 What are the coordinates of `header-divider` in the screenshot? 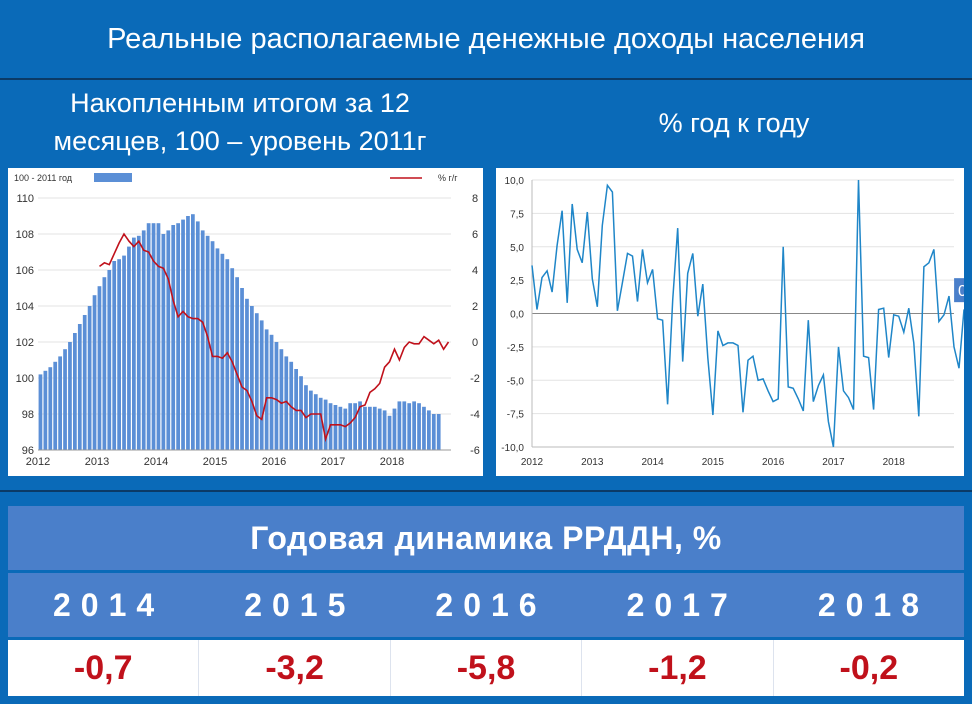 It's located at (486, 79).